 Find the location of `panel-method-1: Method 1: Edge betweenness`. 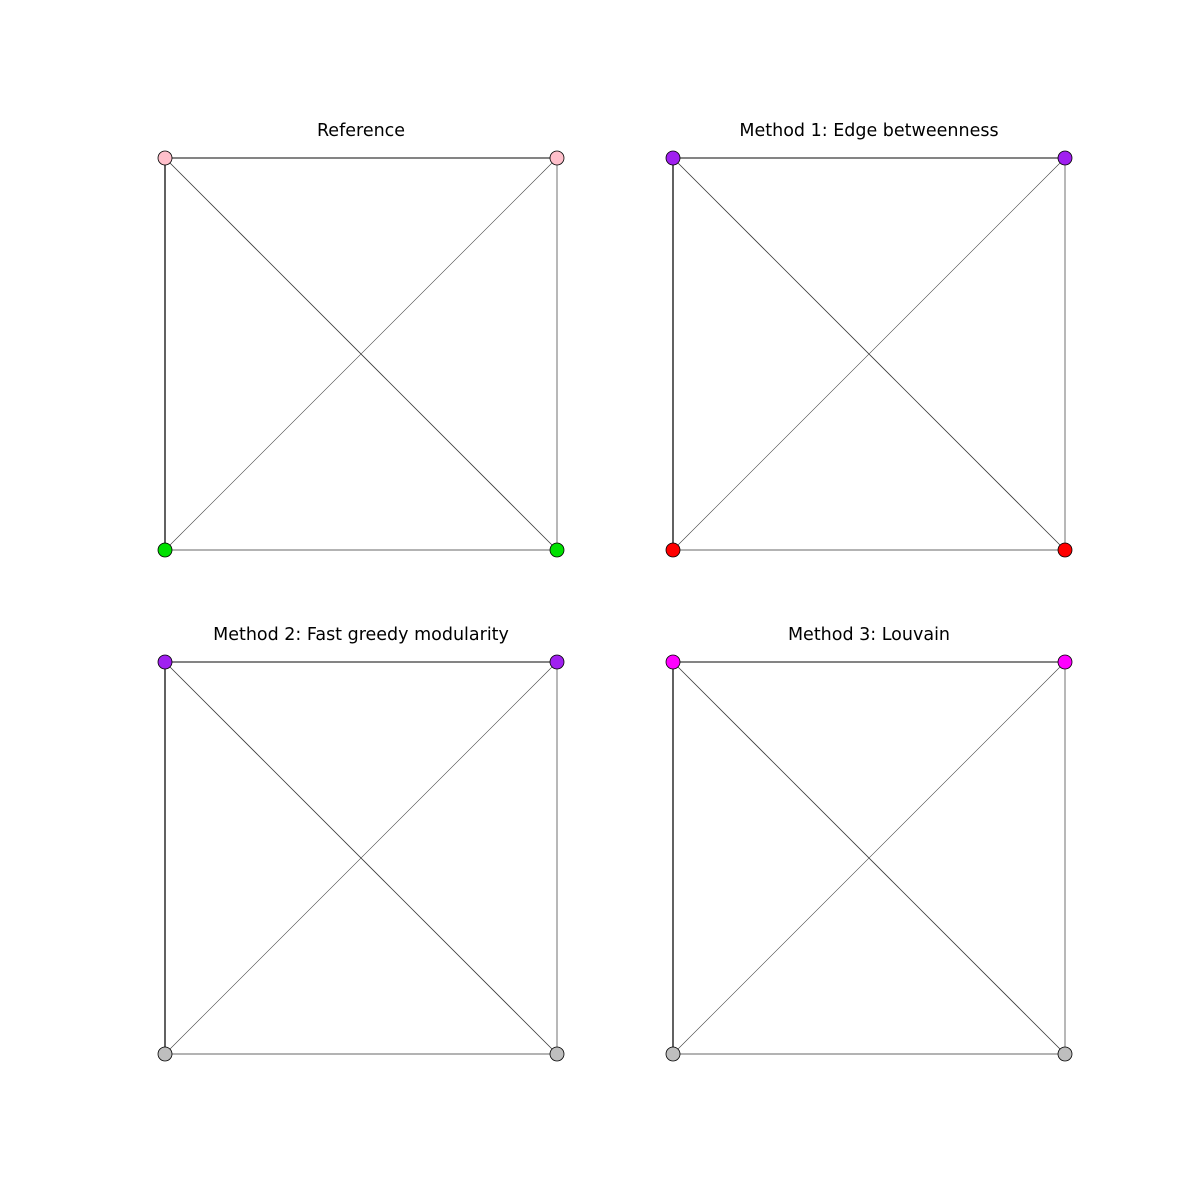

panel-method-1: Method 1: Edge betweenness is located at coordinates (869, 339).